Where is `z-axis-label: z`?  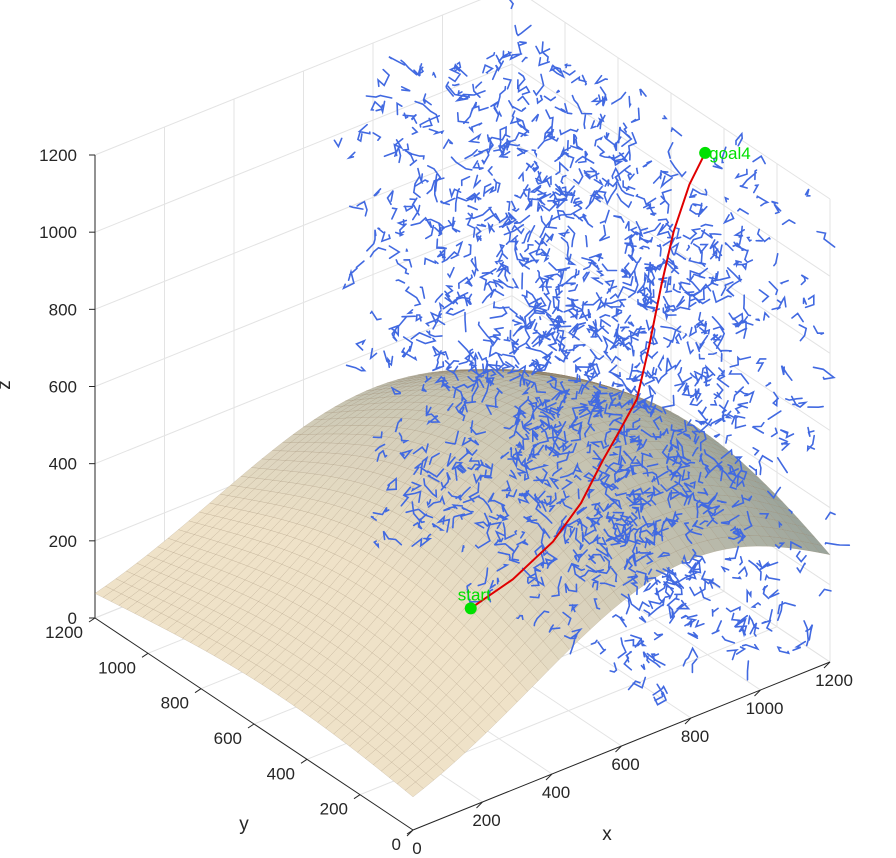 z-axis-label: z is located at coordinates (7, 385).